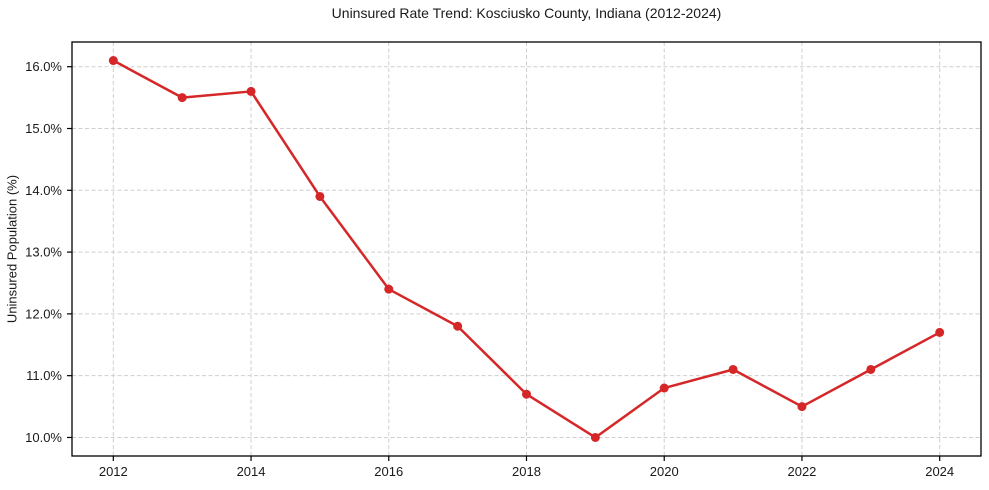 The height and width of the screenshot is (490, 989). Describe the element at coordinates (664, 471) in the screenshot. I see `x-tick-label: 2020` at that location.